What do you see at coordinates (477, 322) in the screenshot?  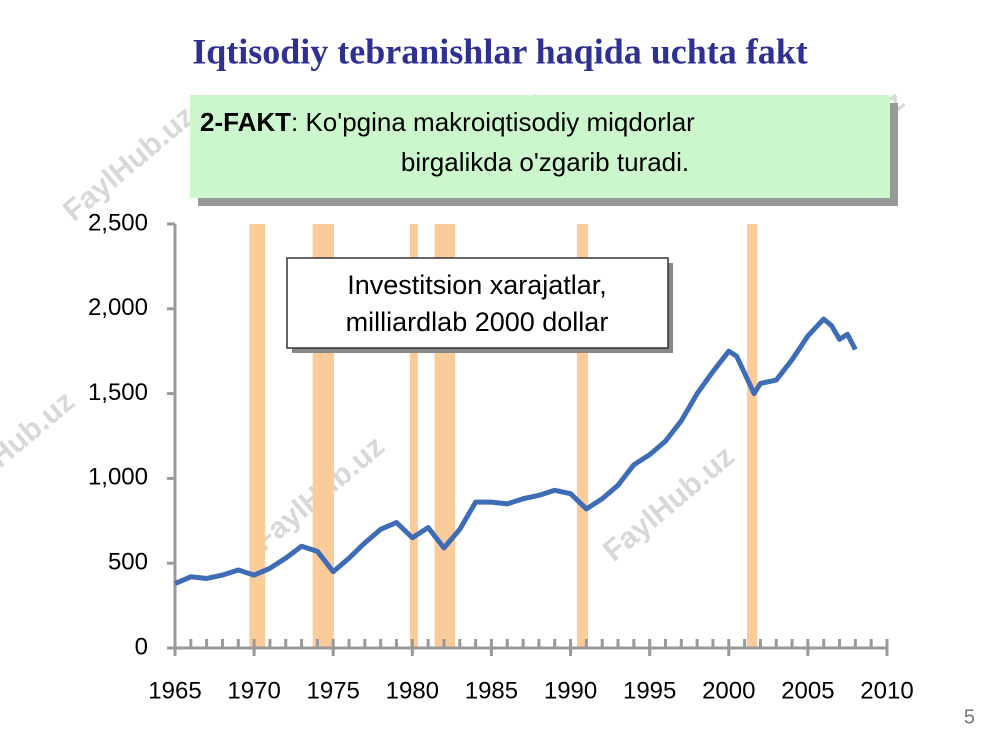 I see `annotation-line: milliardlab 2000 dollar` at bounding box center [477, 322].